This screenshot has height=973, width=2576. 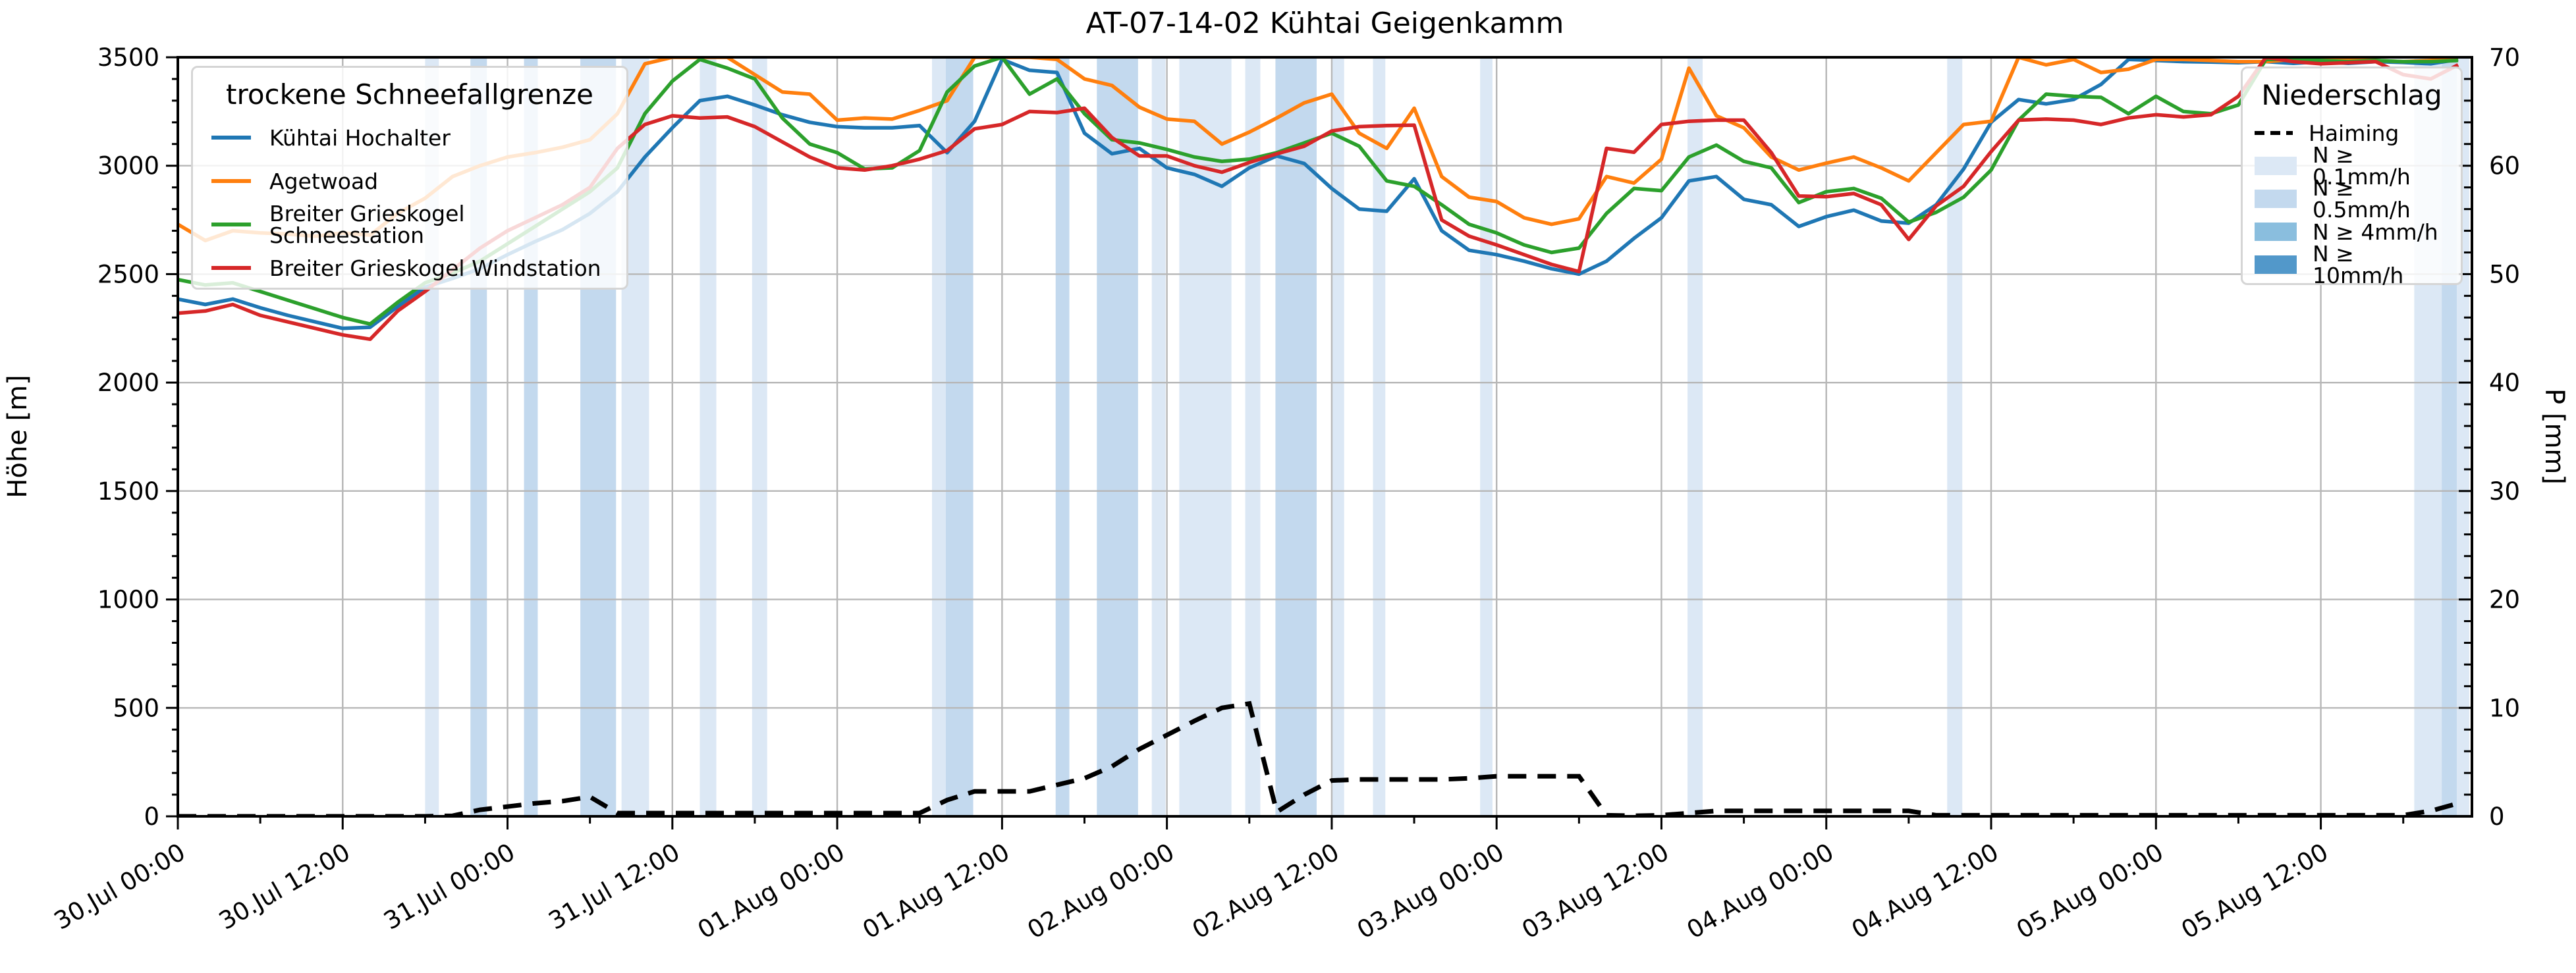 I want to click on y-tick-label-left: 2500, so click(x=128, y=274).